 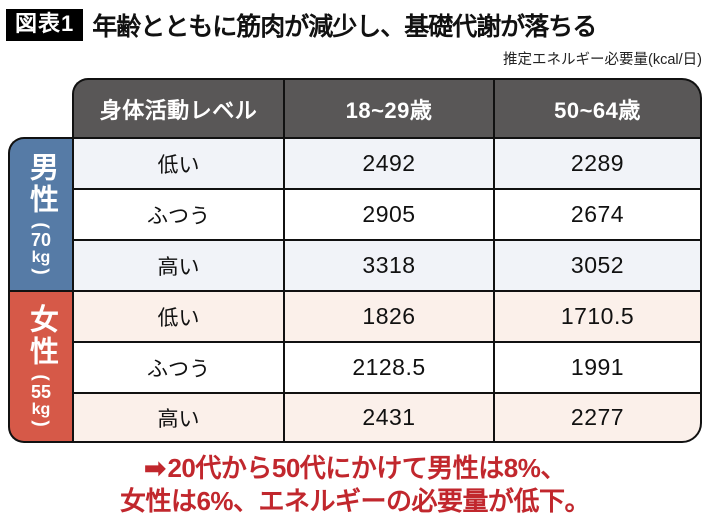 I want to click on row-group-male-label: 男性 ( 70 kg ), so click(x=40, y=213).